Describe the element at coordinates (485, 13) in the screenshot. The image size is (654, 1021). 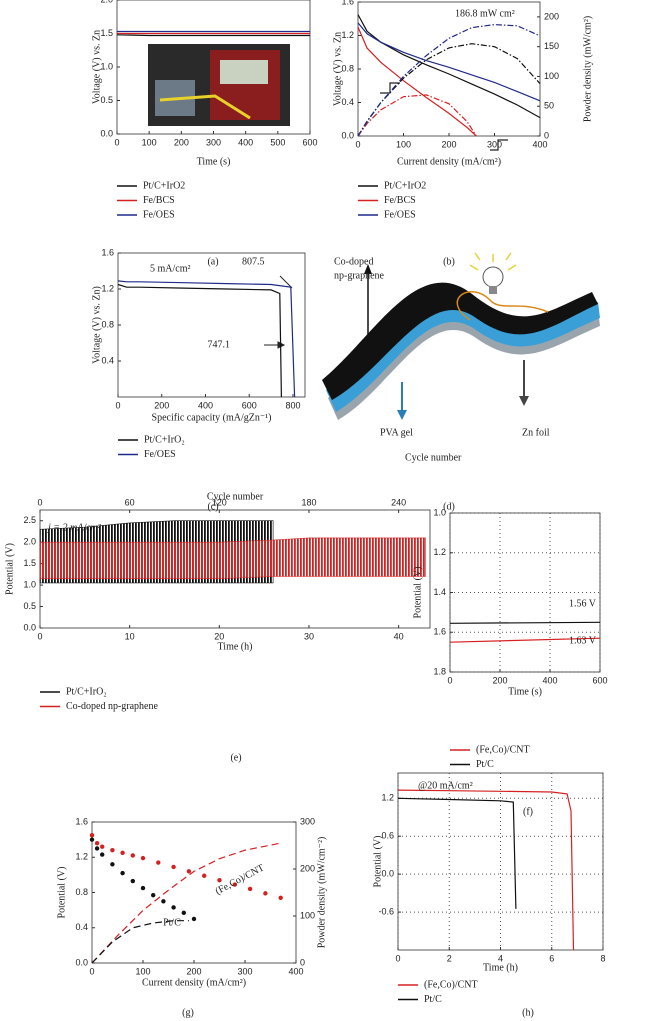
I see `annotation: 186.8 mW cm²` at that location.